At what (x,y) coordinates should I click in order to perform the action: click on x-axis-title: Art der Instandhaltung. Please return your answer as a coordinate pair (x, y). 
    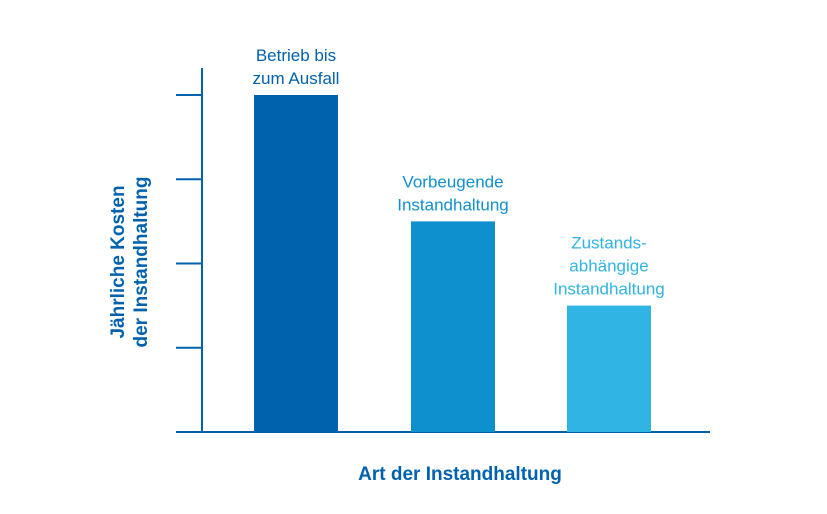
    Looking at the image, I should click on (460, 474).